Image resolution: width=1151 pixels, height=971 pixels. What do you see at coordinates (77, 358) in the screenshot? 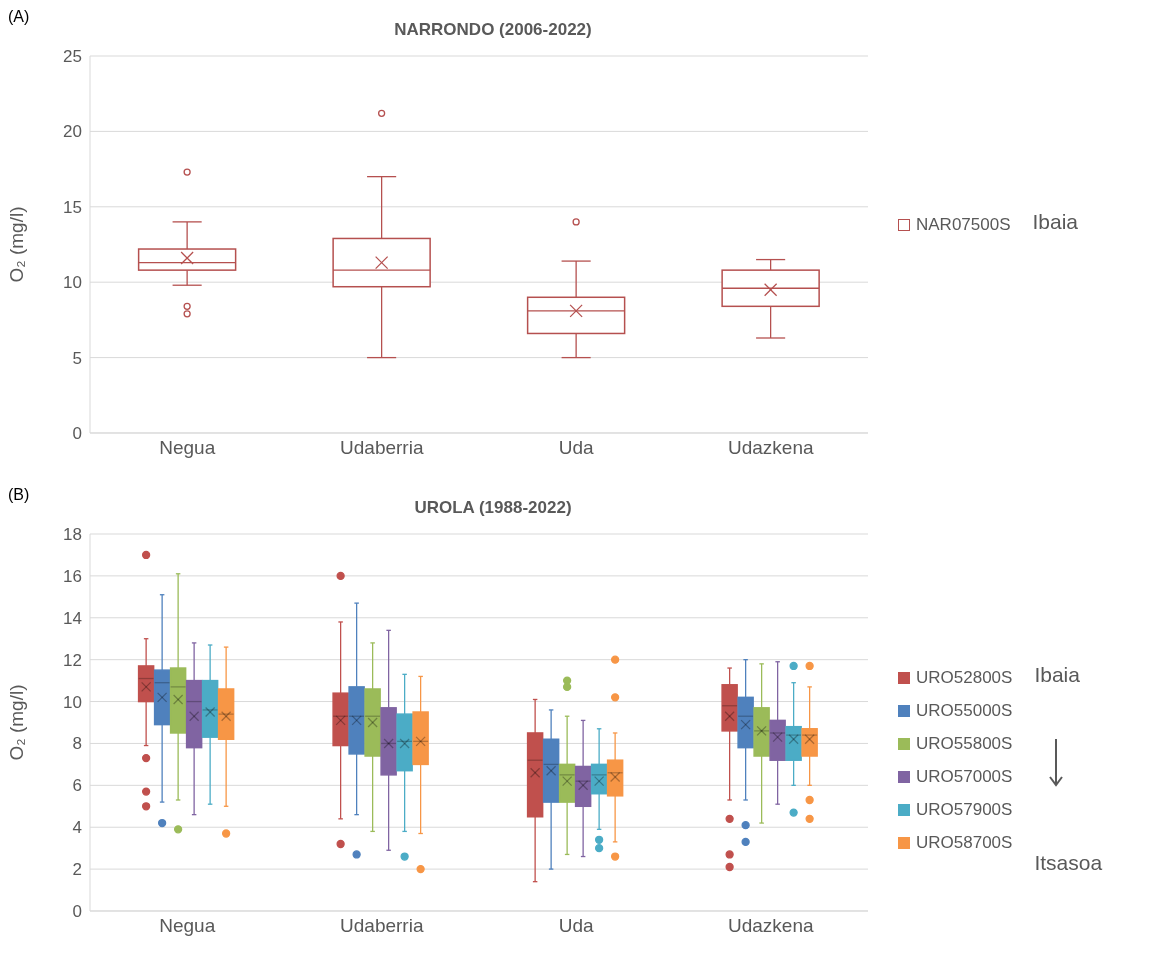
I see `y-tick-label: 5` at bounding box center [77, 358].